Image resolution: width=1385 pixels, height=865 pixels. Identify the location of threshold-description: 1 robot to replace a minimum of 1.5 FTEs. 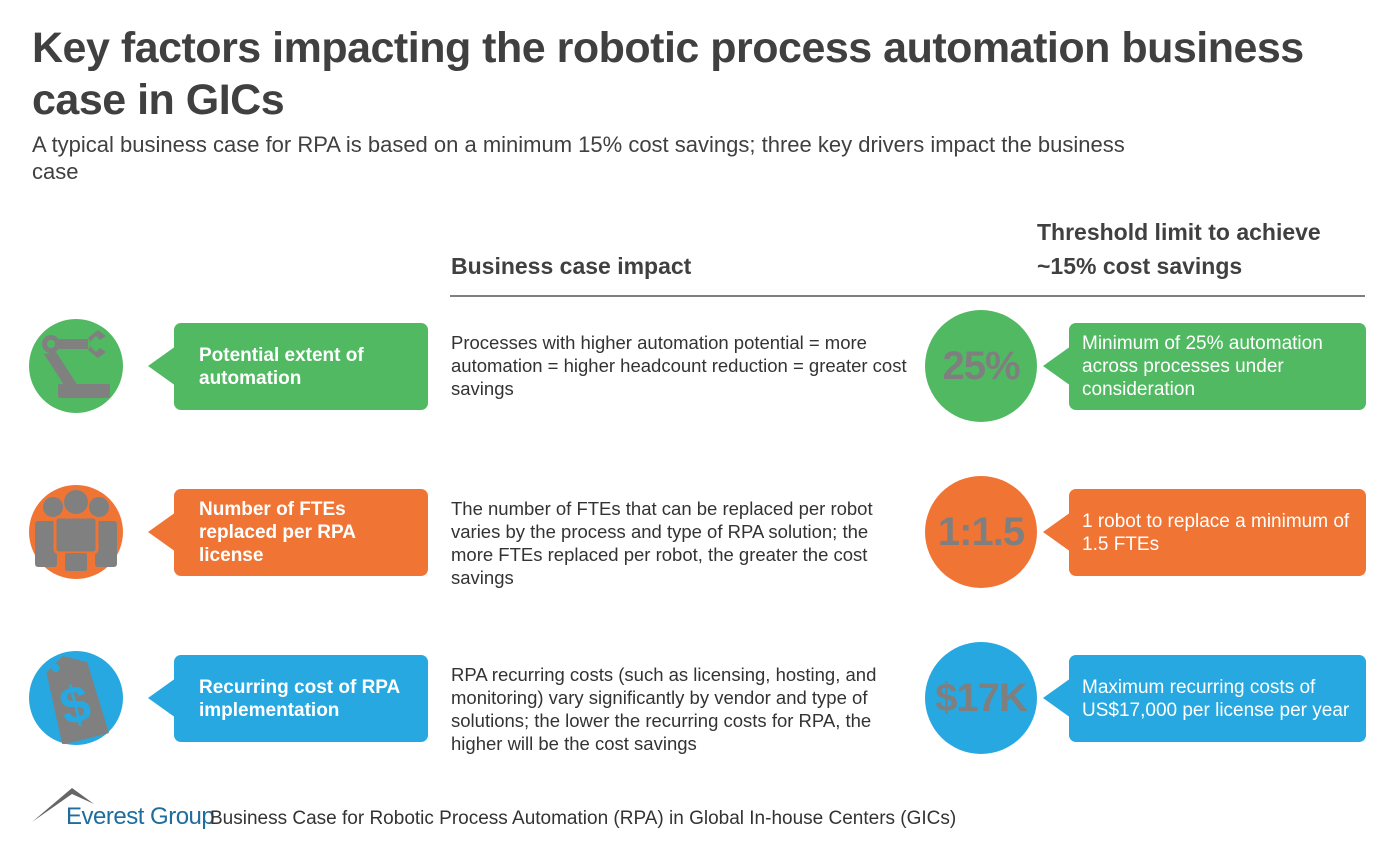
(1216, 532).